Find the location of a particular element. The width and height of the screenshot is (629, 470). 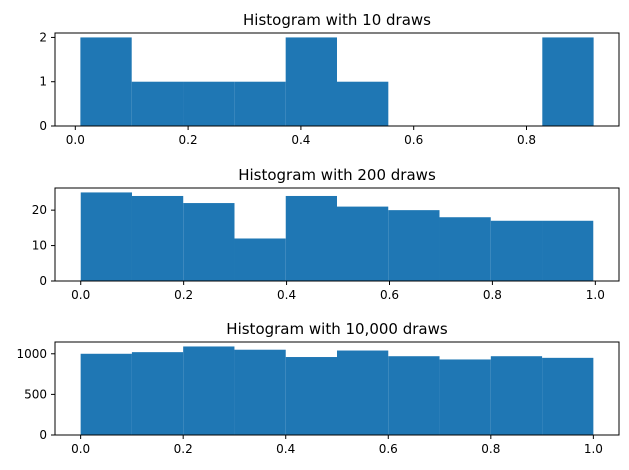

y-tick-label: 20 is located at coordinates (39, 210).